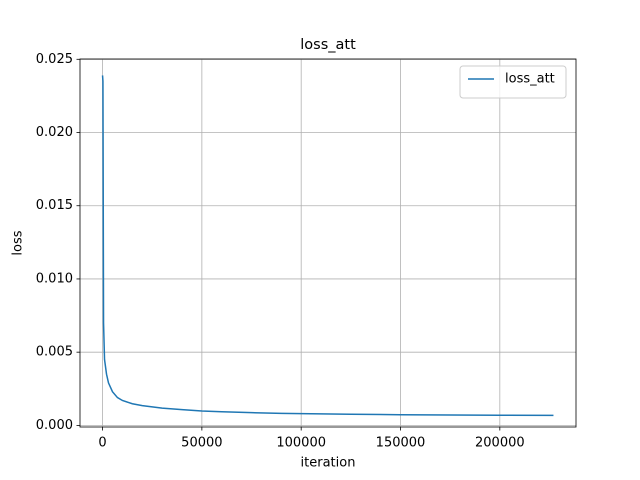 This screenshot has width=640, height=480. I want to click on legend-box, so click(513, 82).